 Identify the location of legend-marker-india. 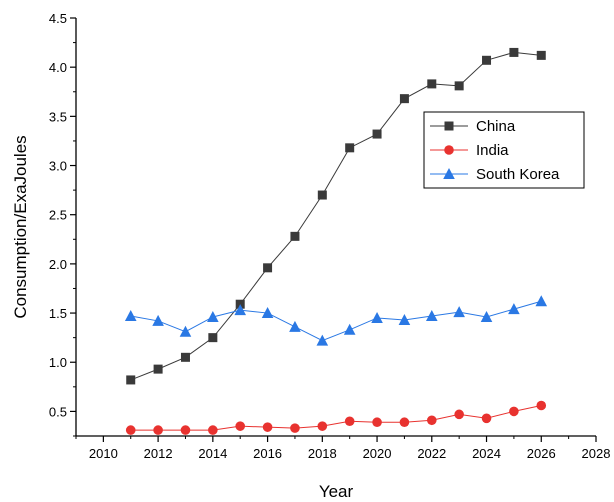
(449, 150).